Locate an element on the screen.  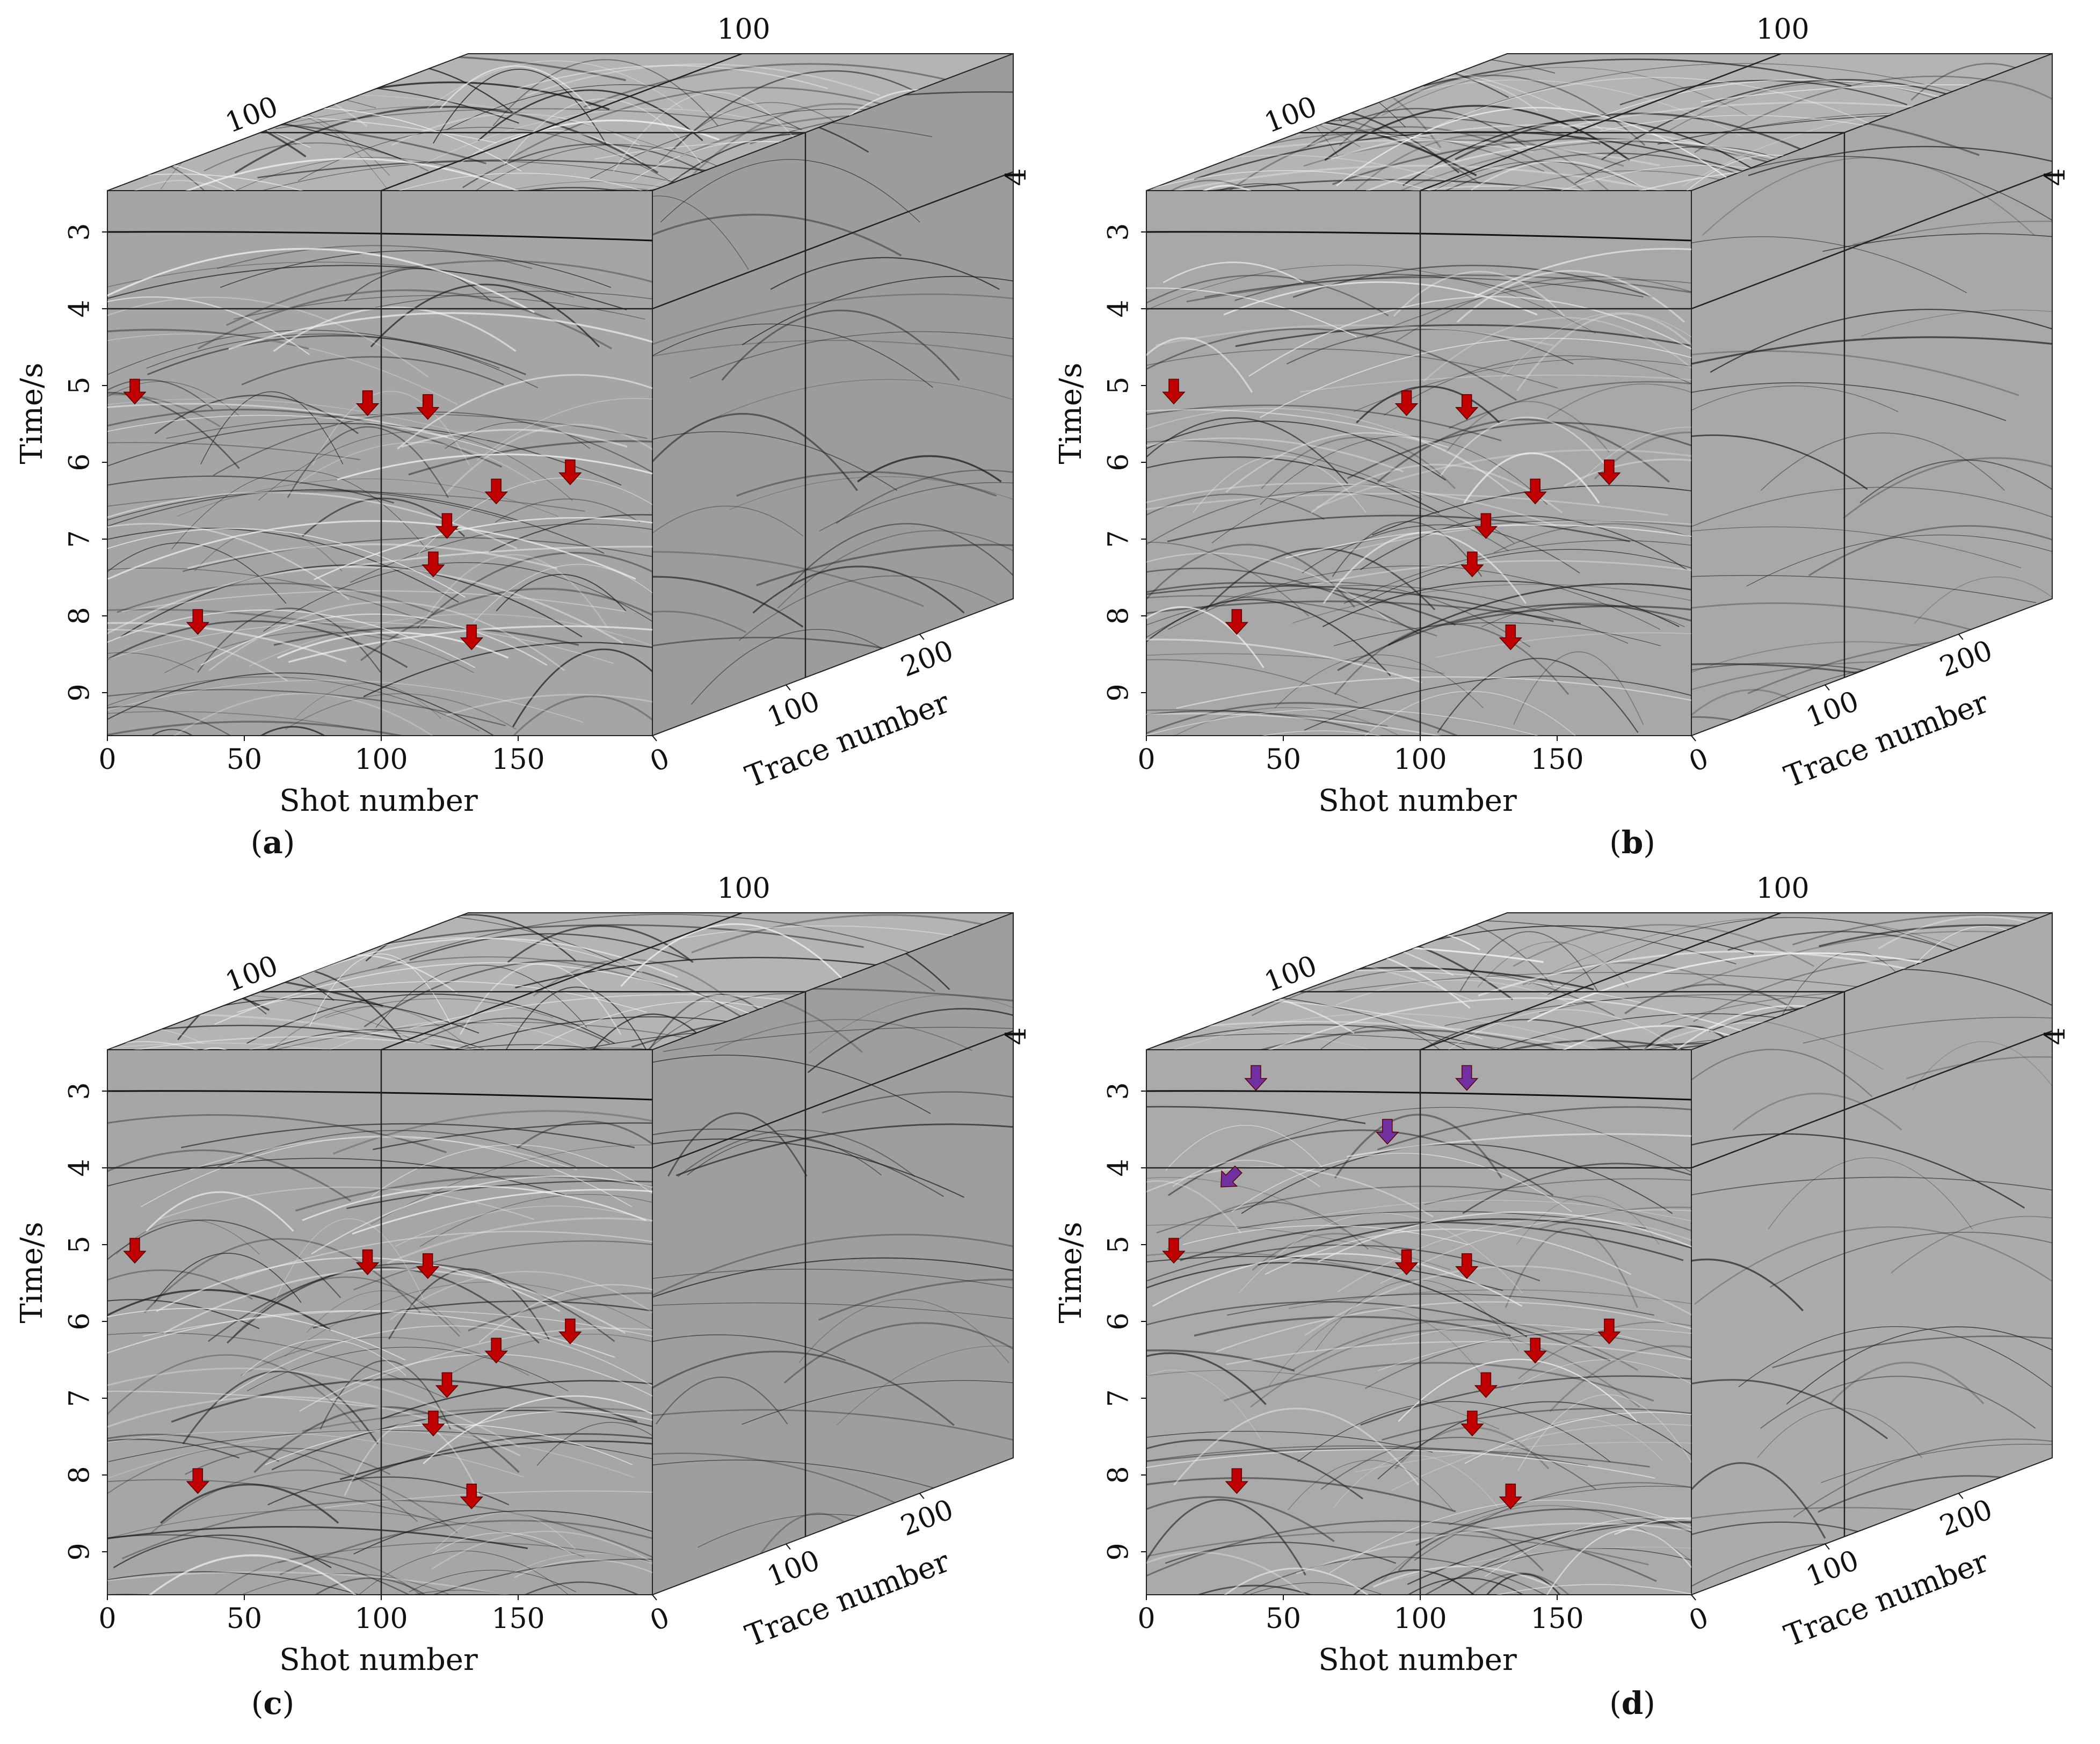
shot-slice-top-line is located at coordinates (562, 981).